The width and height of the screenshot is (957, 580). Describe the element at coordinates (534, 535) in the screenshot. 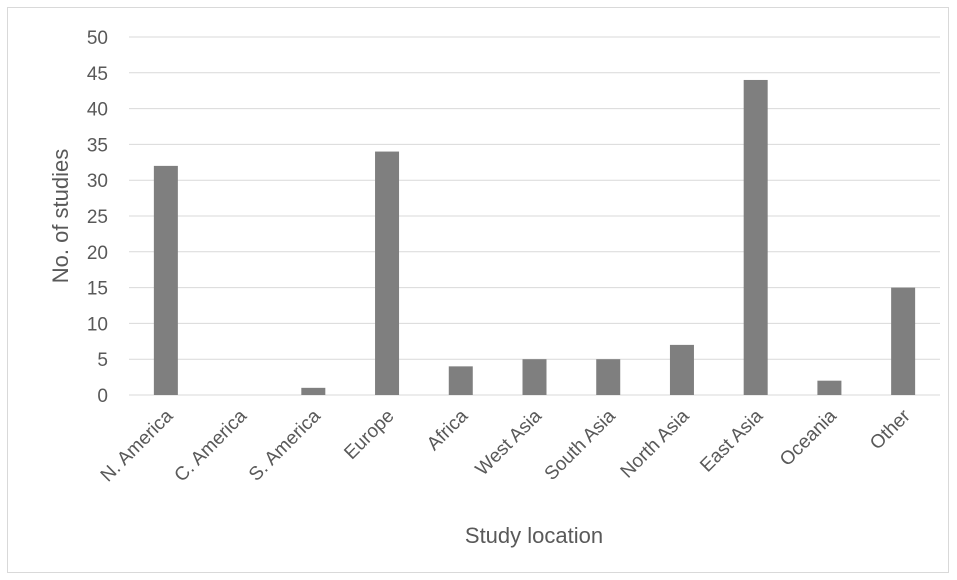

I see `x-axis-label: Study location` at that location.